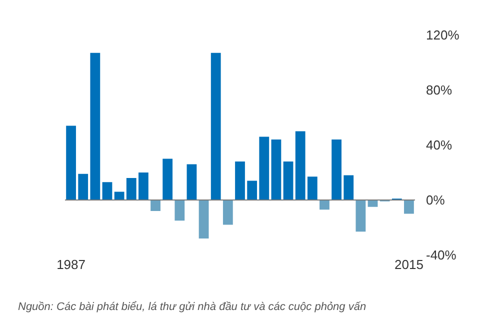 The width and height of the screenshot is (500, 330). Describe the element at coordinates (71, 264) in the screenshot. I see `x-tick-label: 1987` at that location.